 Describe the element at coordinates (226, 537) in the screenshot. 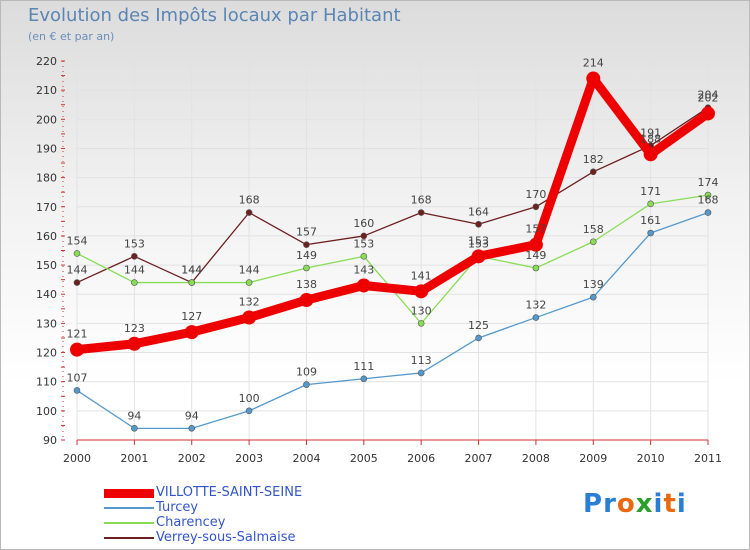

I see `legend-label-verrey: Verrey-sous-Salmaise` at that location.